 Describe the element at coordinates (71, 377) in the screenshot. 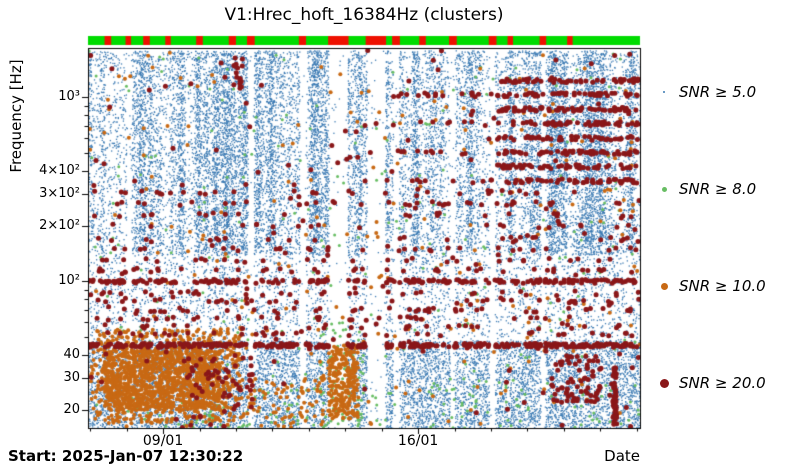

I see `y-axis-tick-label: 30` at that location.